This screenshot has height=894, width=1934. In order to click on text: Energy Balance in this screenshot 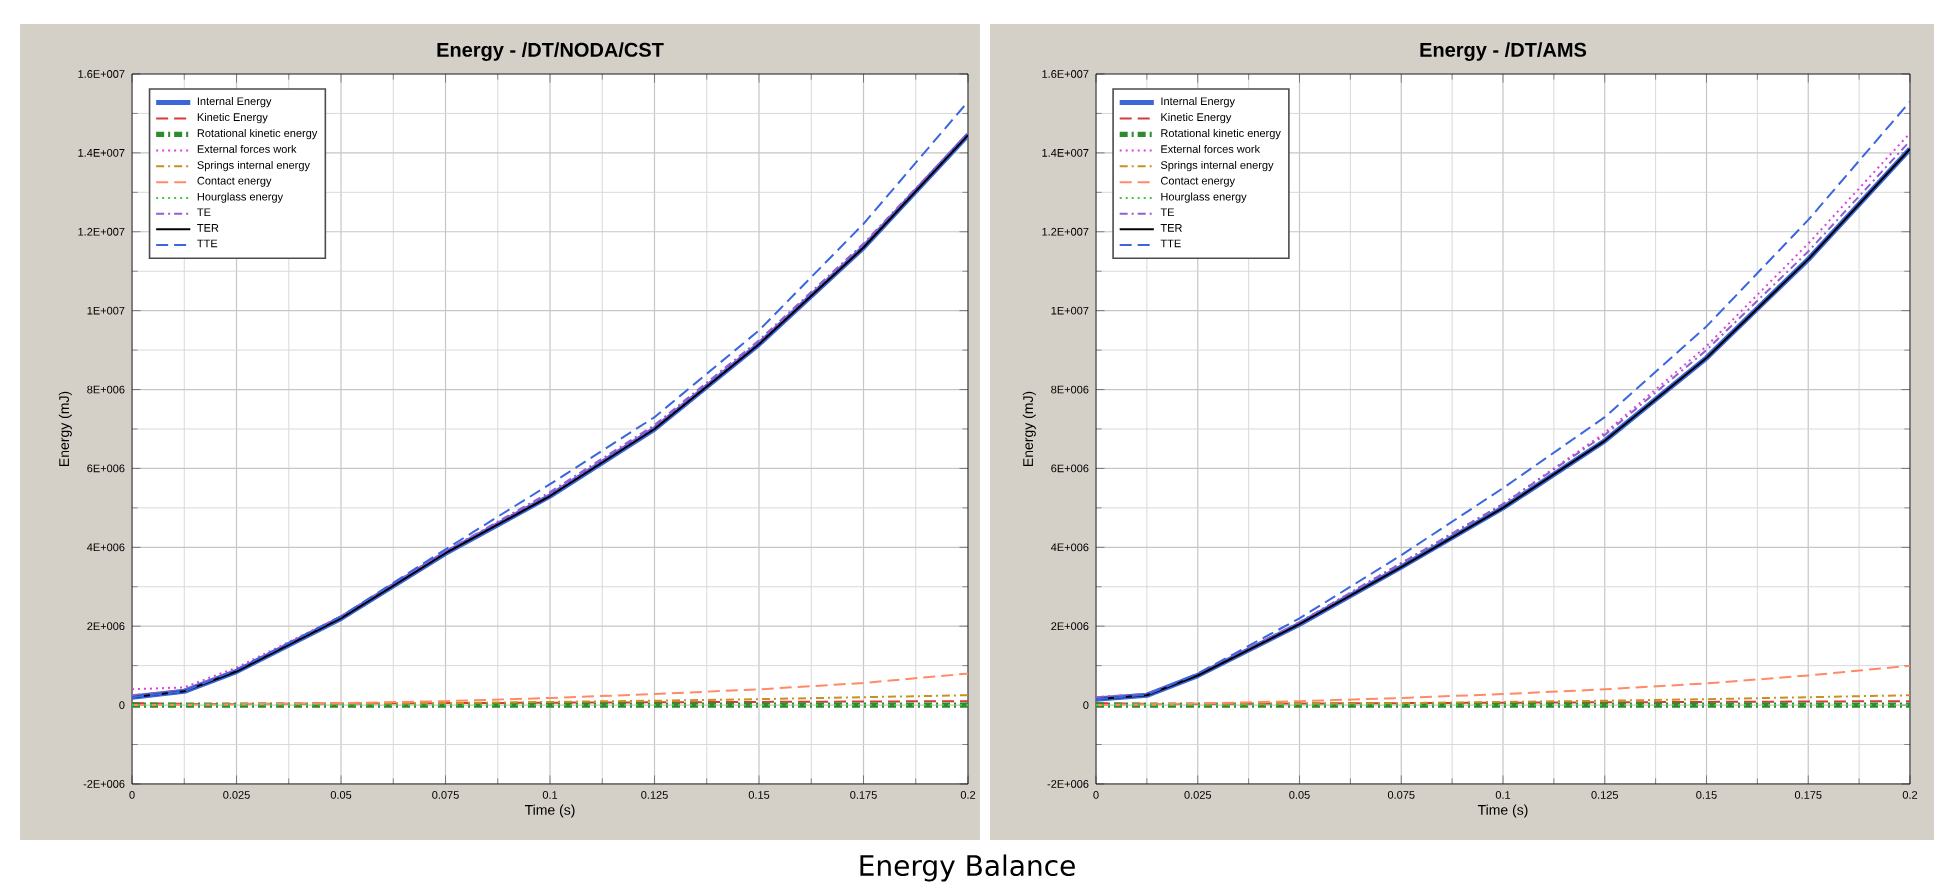, I will do `click(967, 868)`.